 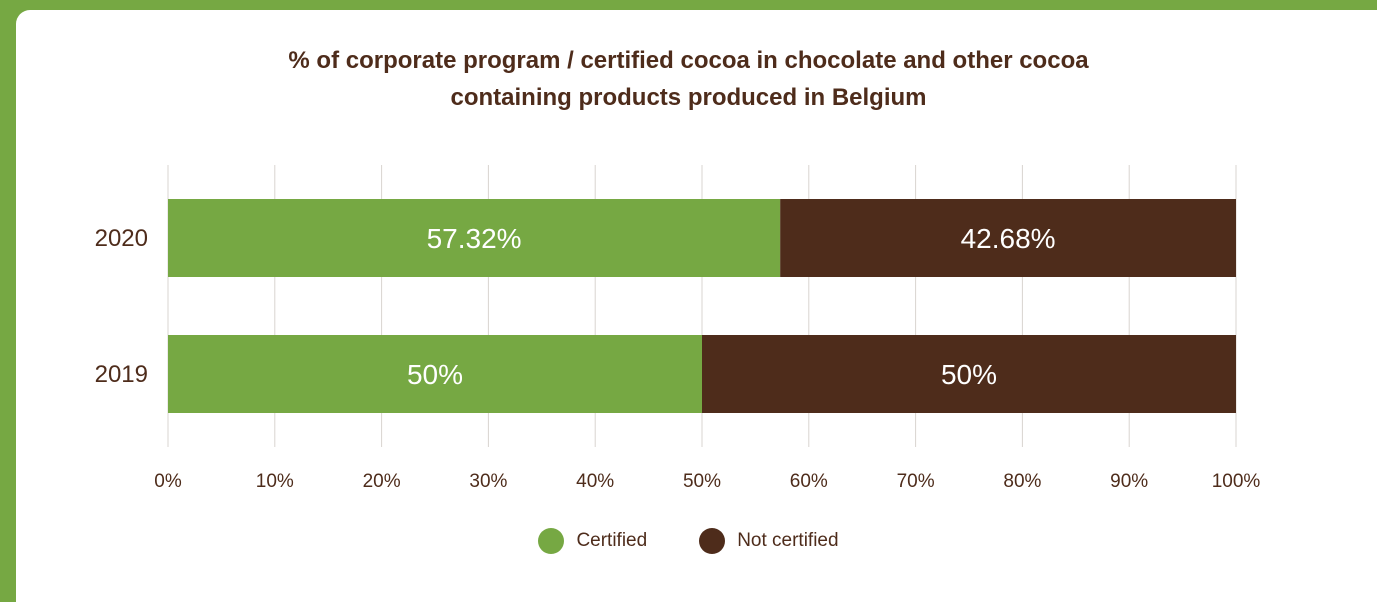 What do you see at coordinates (702, 481) in the screenshot?
I see `x-tick-label: 50%` at bounding box center [702, 481].